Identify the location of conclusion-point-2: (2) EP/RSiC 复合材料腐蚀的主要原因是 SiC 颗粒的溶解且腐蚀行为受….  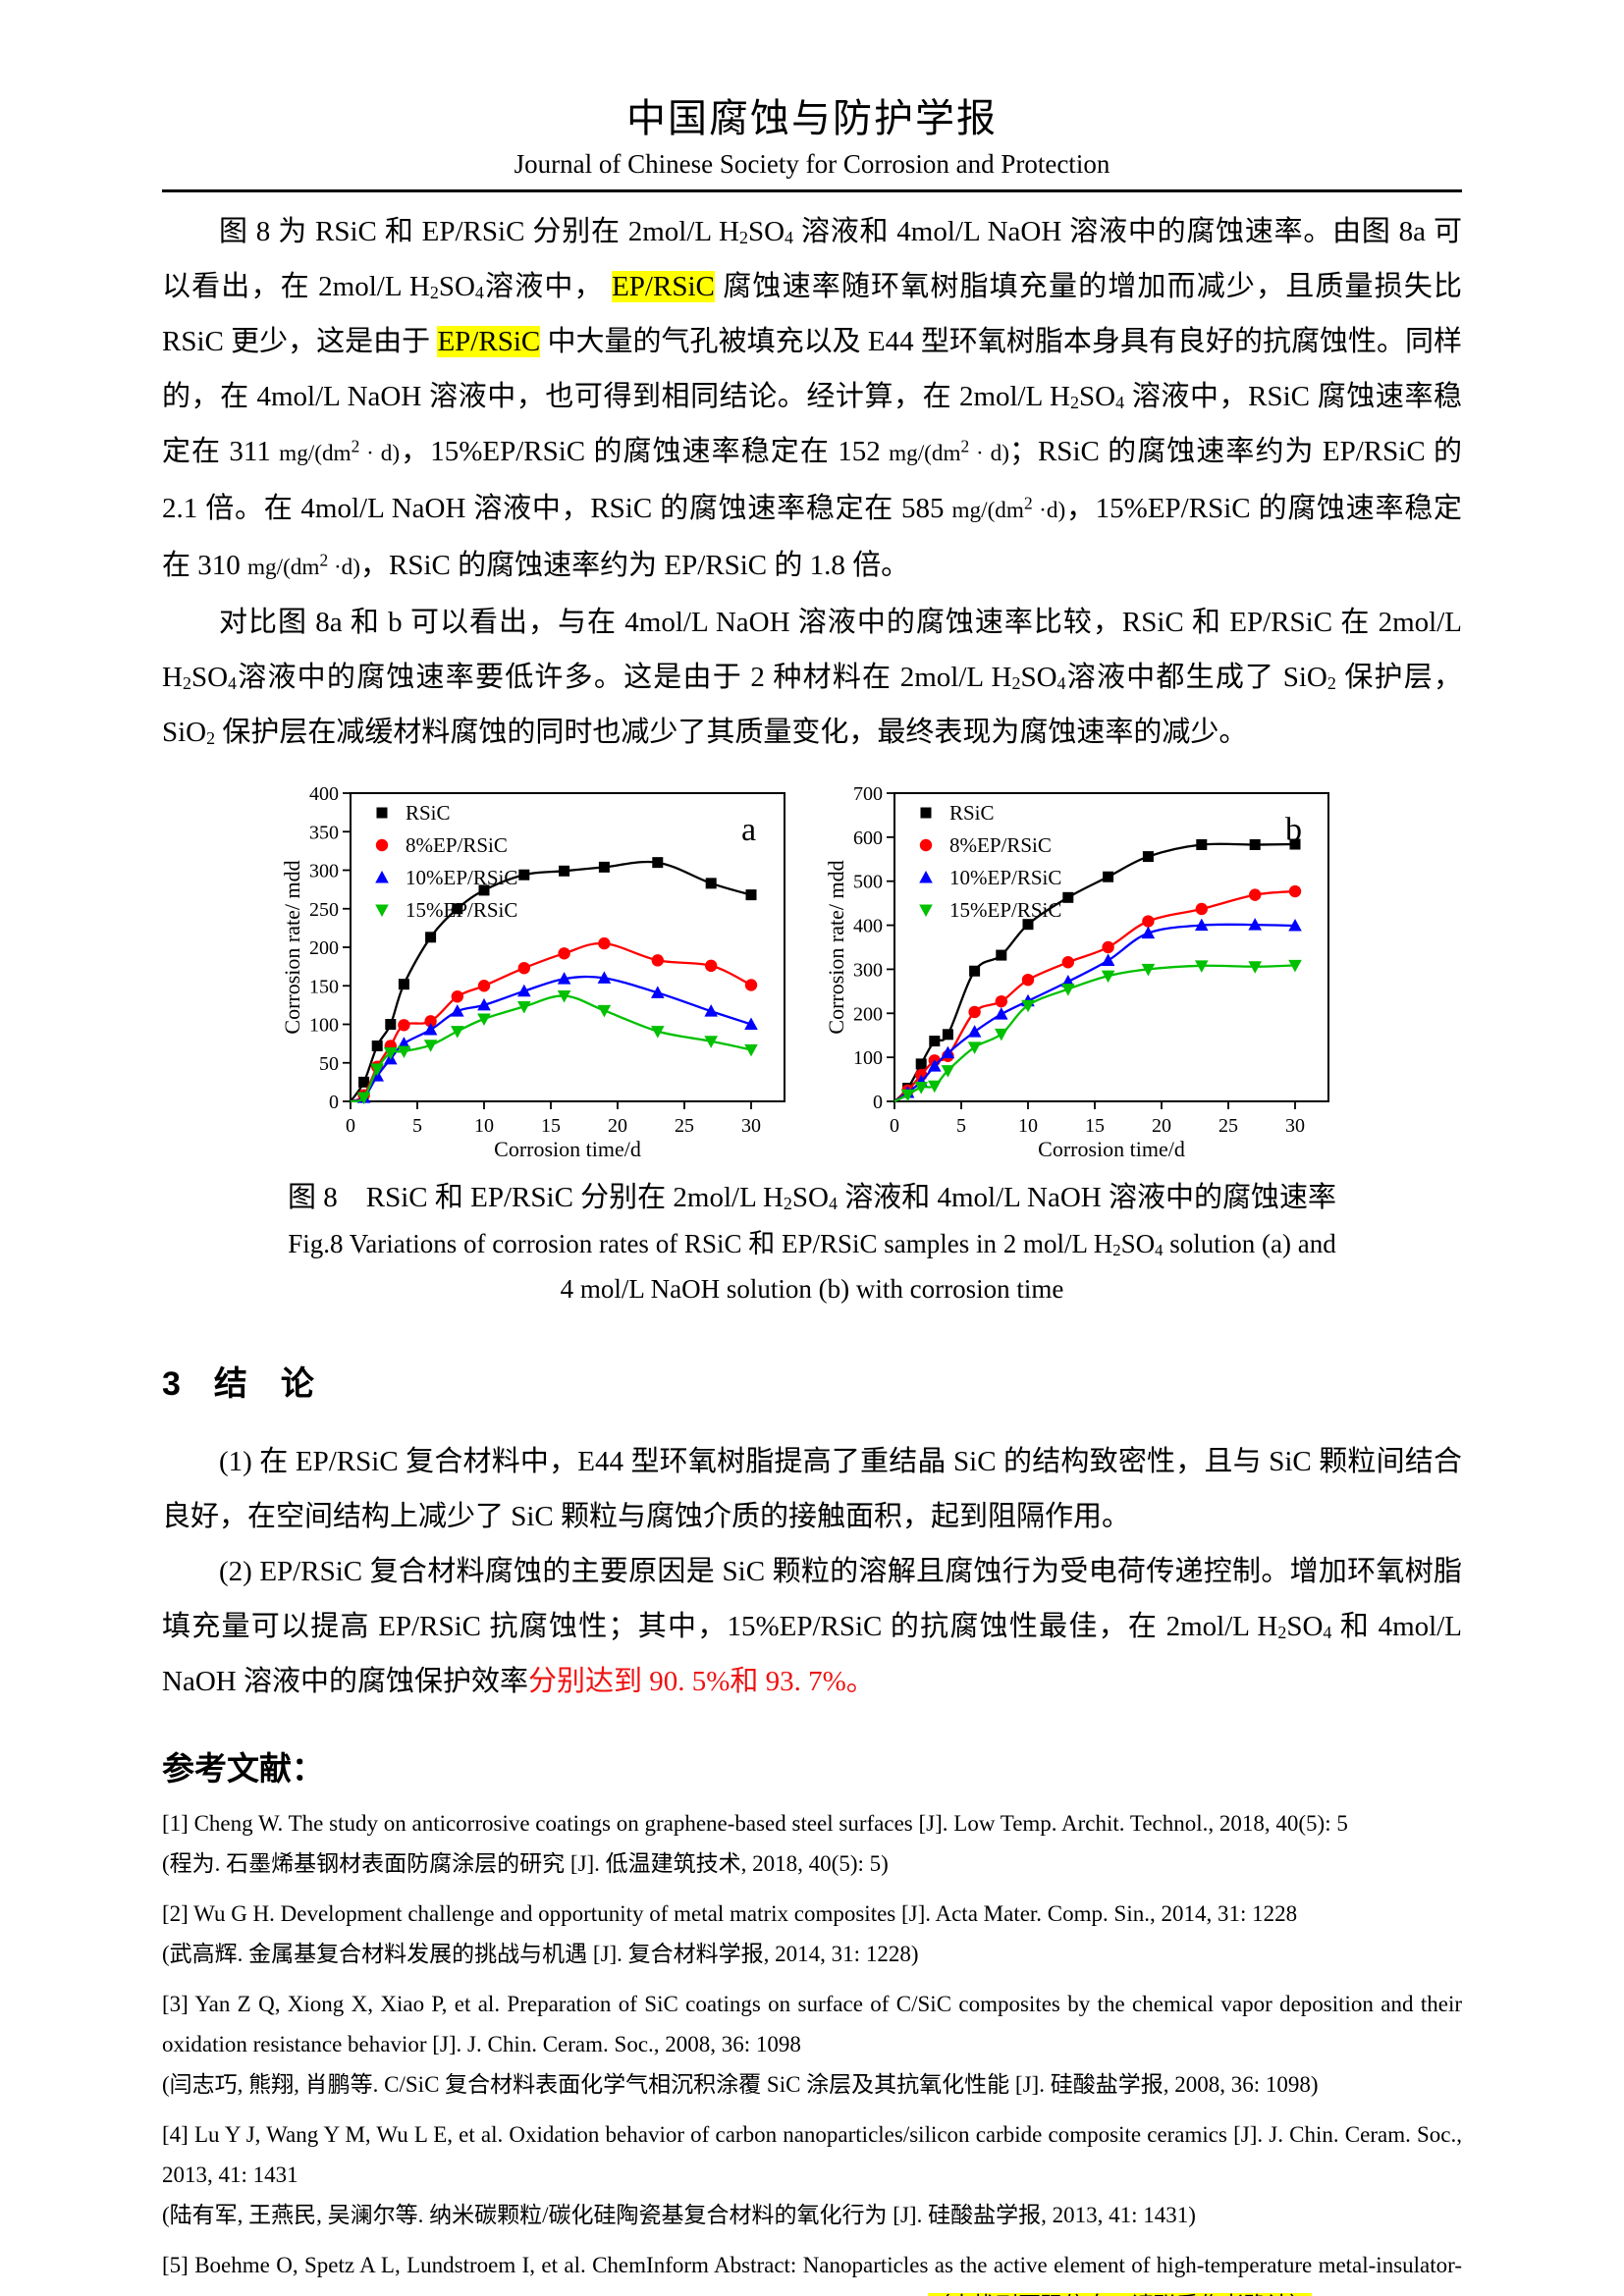
(812, 1626).